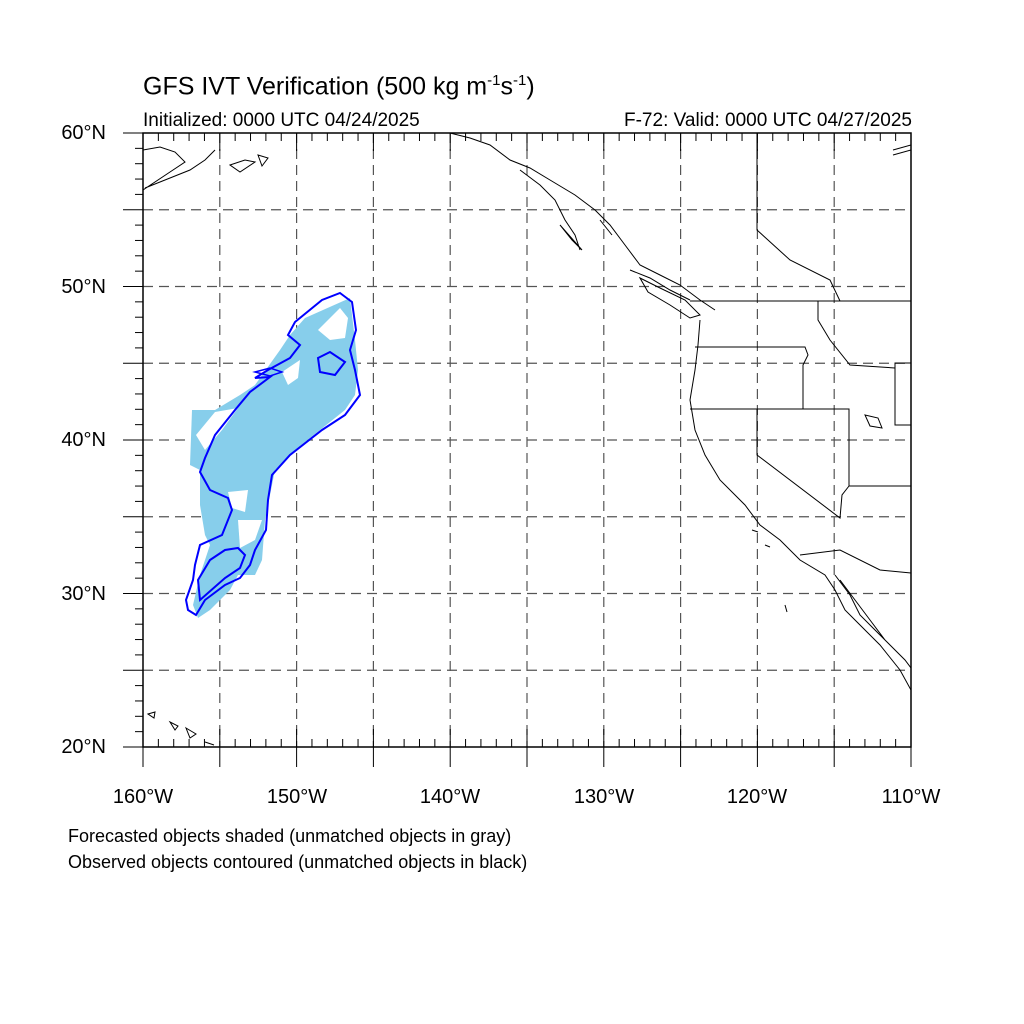 The image size is (1024, 1024). I want to click on lon-label: 160°W, so click(143, 797).